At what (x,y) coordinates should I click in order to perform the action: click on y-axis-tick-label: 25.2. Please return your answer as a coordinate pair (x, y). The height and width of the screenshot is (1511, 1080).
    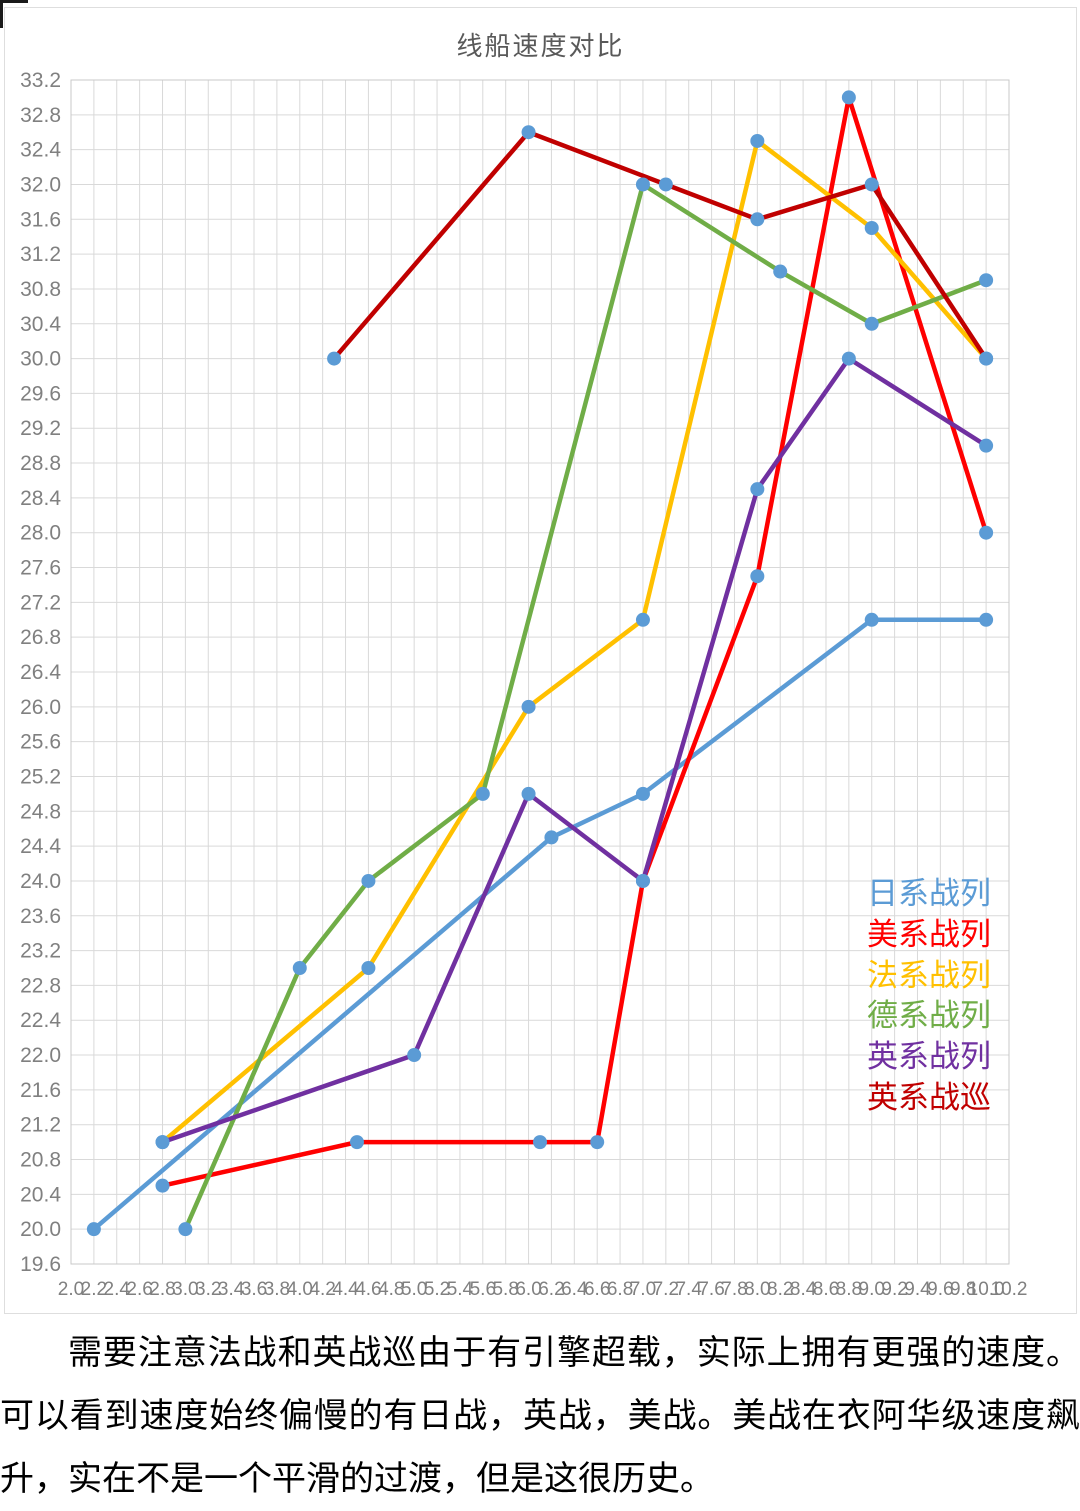
    Looking at the image, I should click on (40, 776).